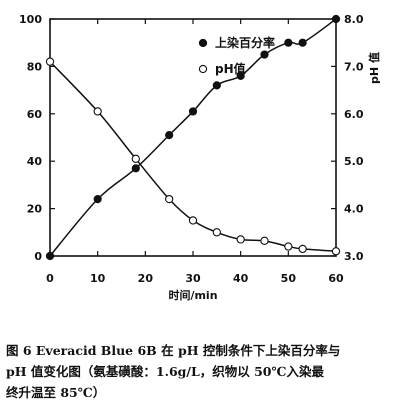  Describe the element at coordinates (354, 114) in the screenshot. I see `y-right-tick-label: 6.0` at that location.